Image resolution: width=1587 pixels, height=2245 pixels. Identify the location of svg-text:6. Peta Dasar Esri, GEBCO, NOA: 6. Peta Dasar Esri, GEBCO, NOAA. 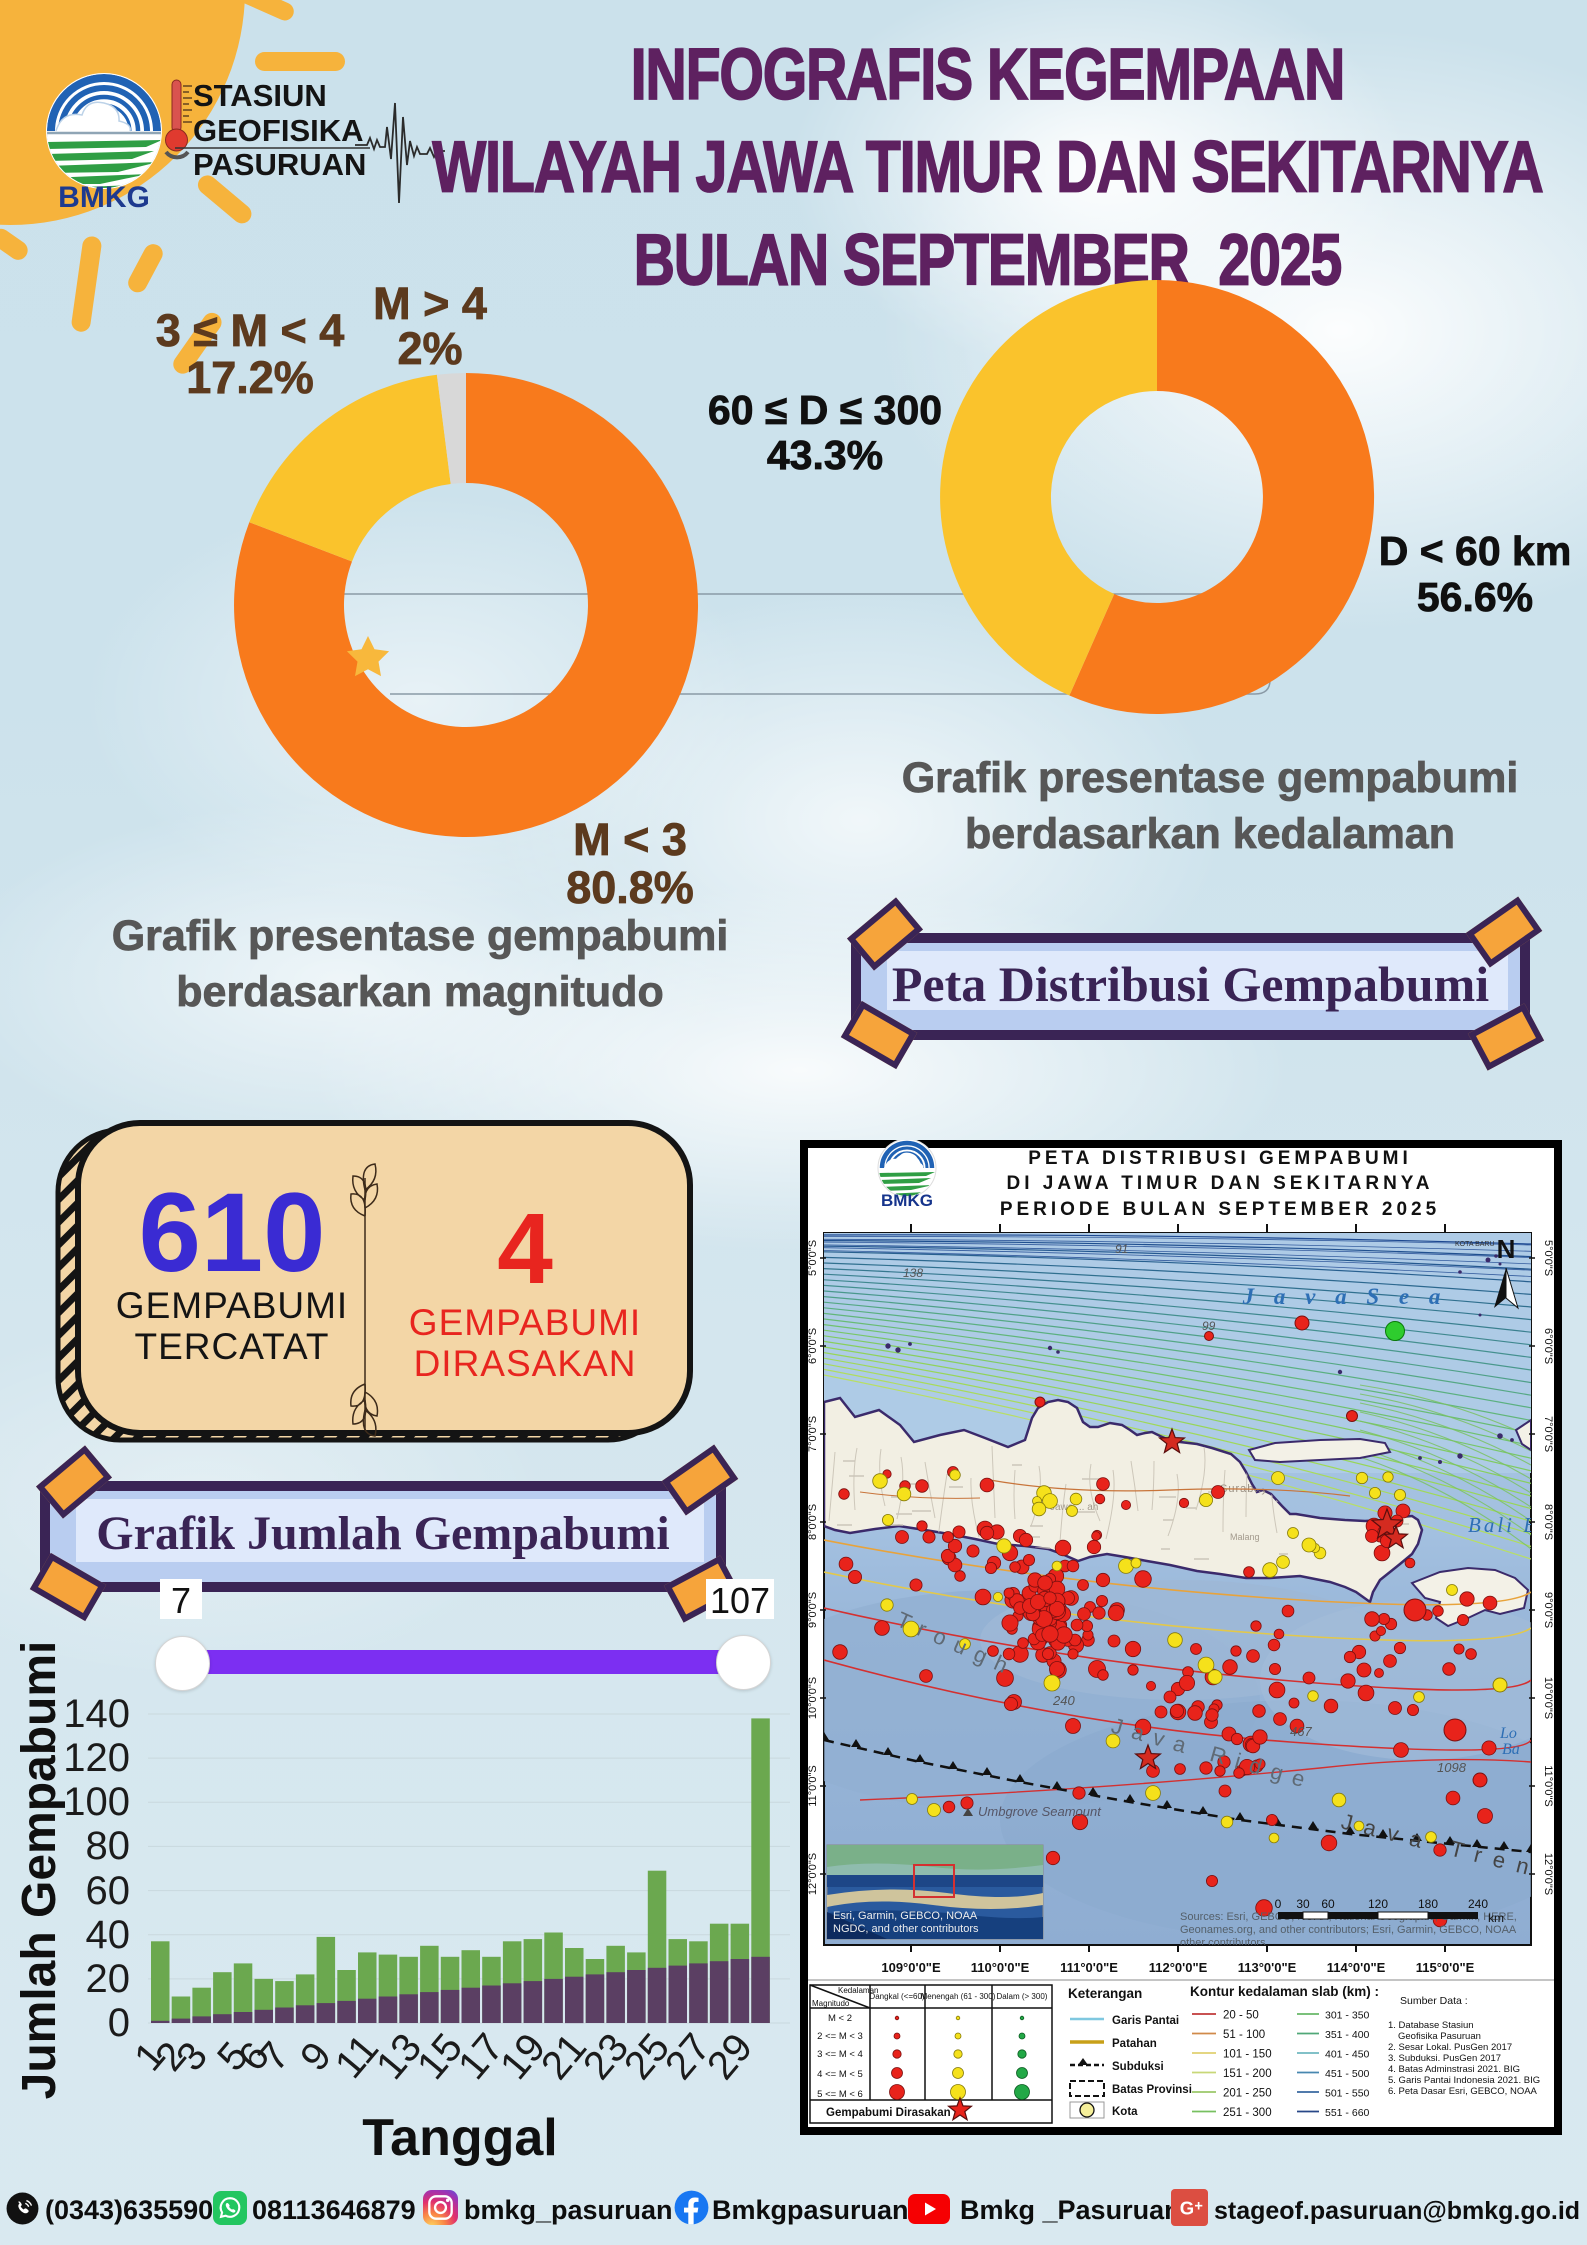
(1463, 2091).